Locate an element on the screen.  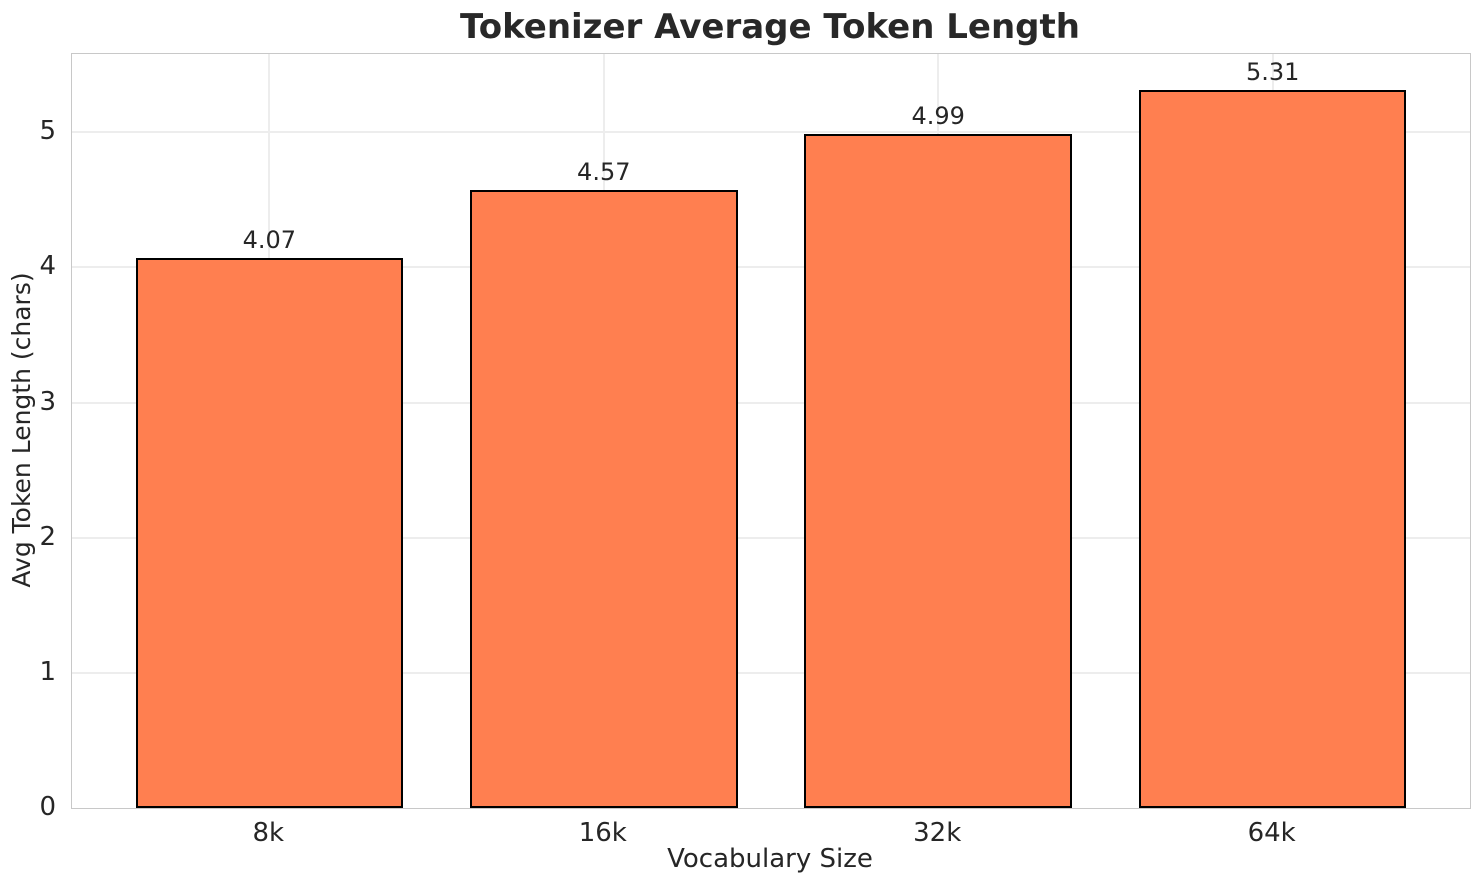
y-tick-label: 2 is located at coordinates (47, 536).